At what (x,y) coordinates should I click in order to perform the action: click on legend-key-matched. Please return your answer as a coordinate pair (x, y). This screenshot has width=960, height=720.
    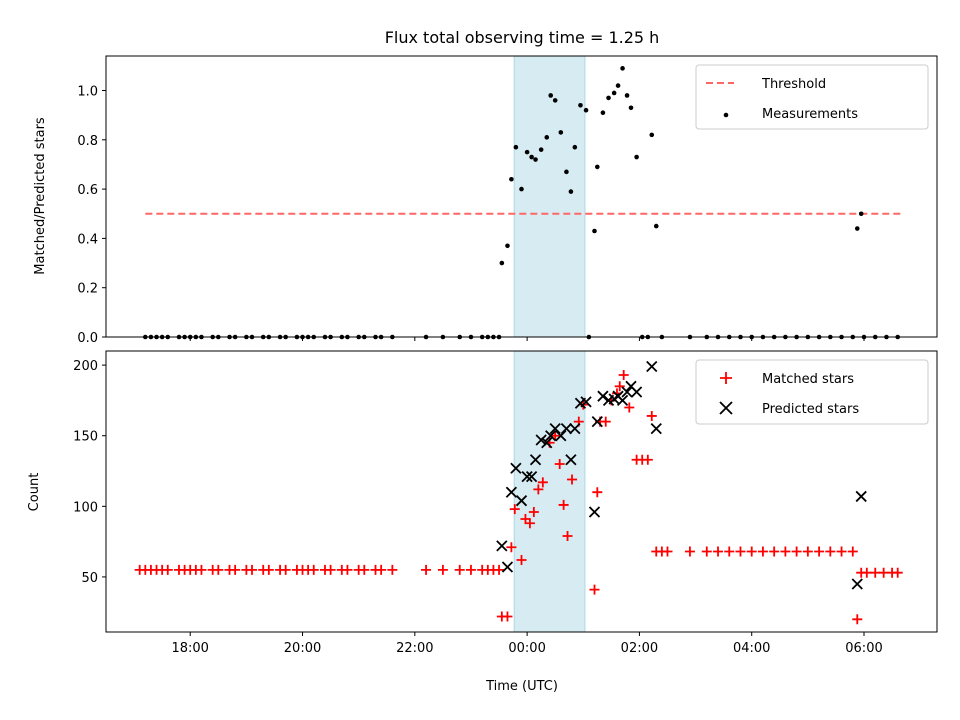
    Looking at the image, I should click on (726, 378).